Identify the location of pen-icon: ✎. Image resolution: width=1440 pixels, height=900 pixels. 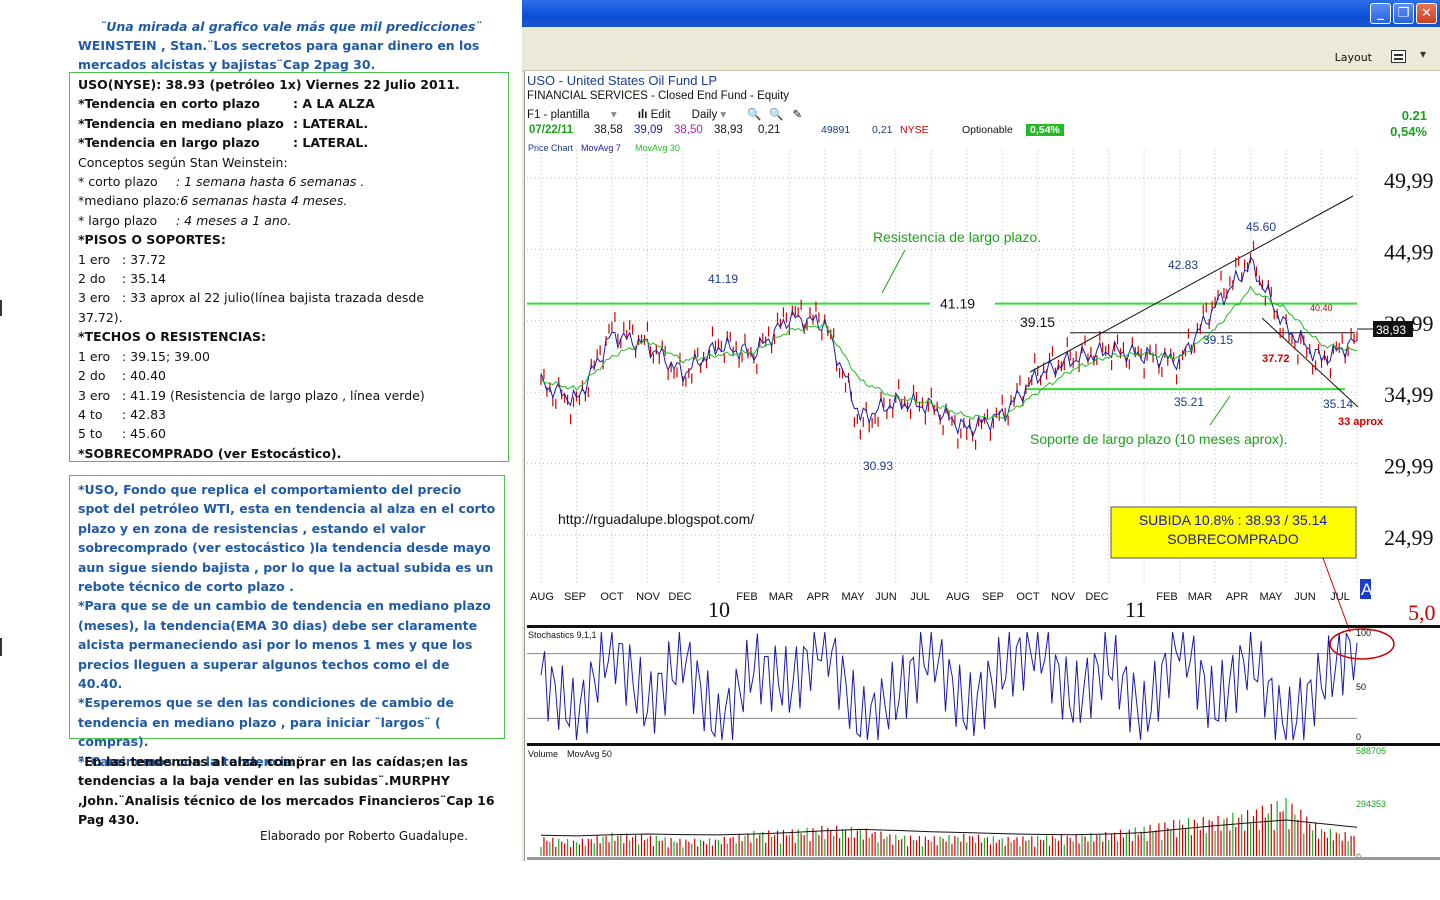
(797, 115).